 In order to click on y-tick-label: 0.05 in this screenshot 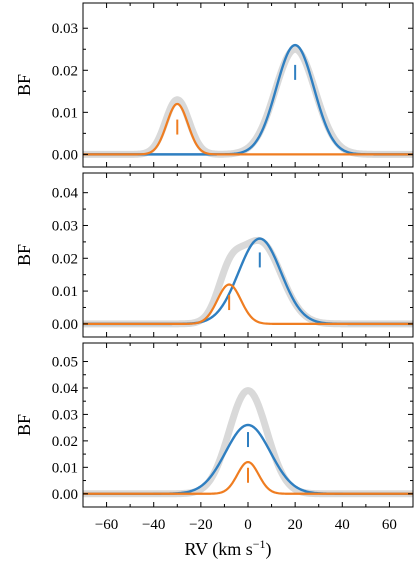, I will do `click(65, 363)`.